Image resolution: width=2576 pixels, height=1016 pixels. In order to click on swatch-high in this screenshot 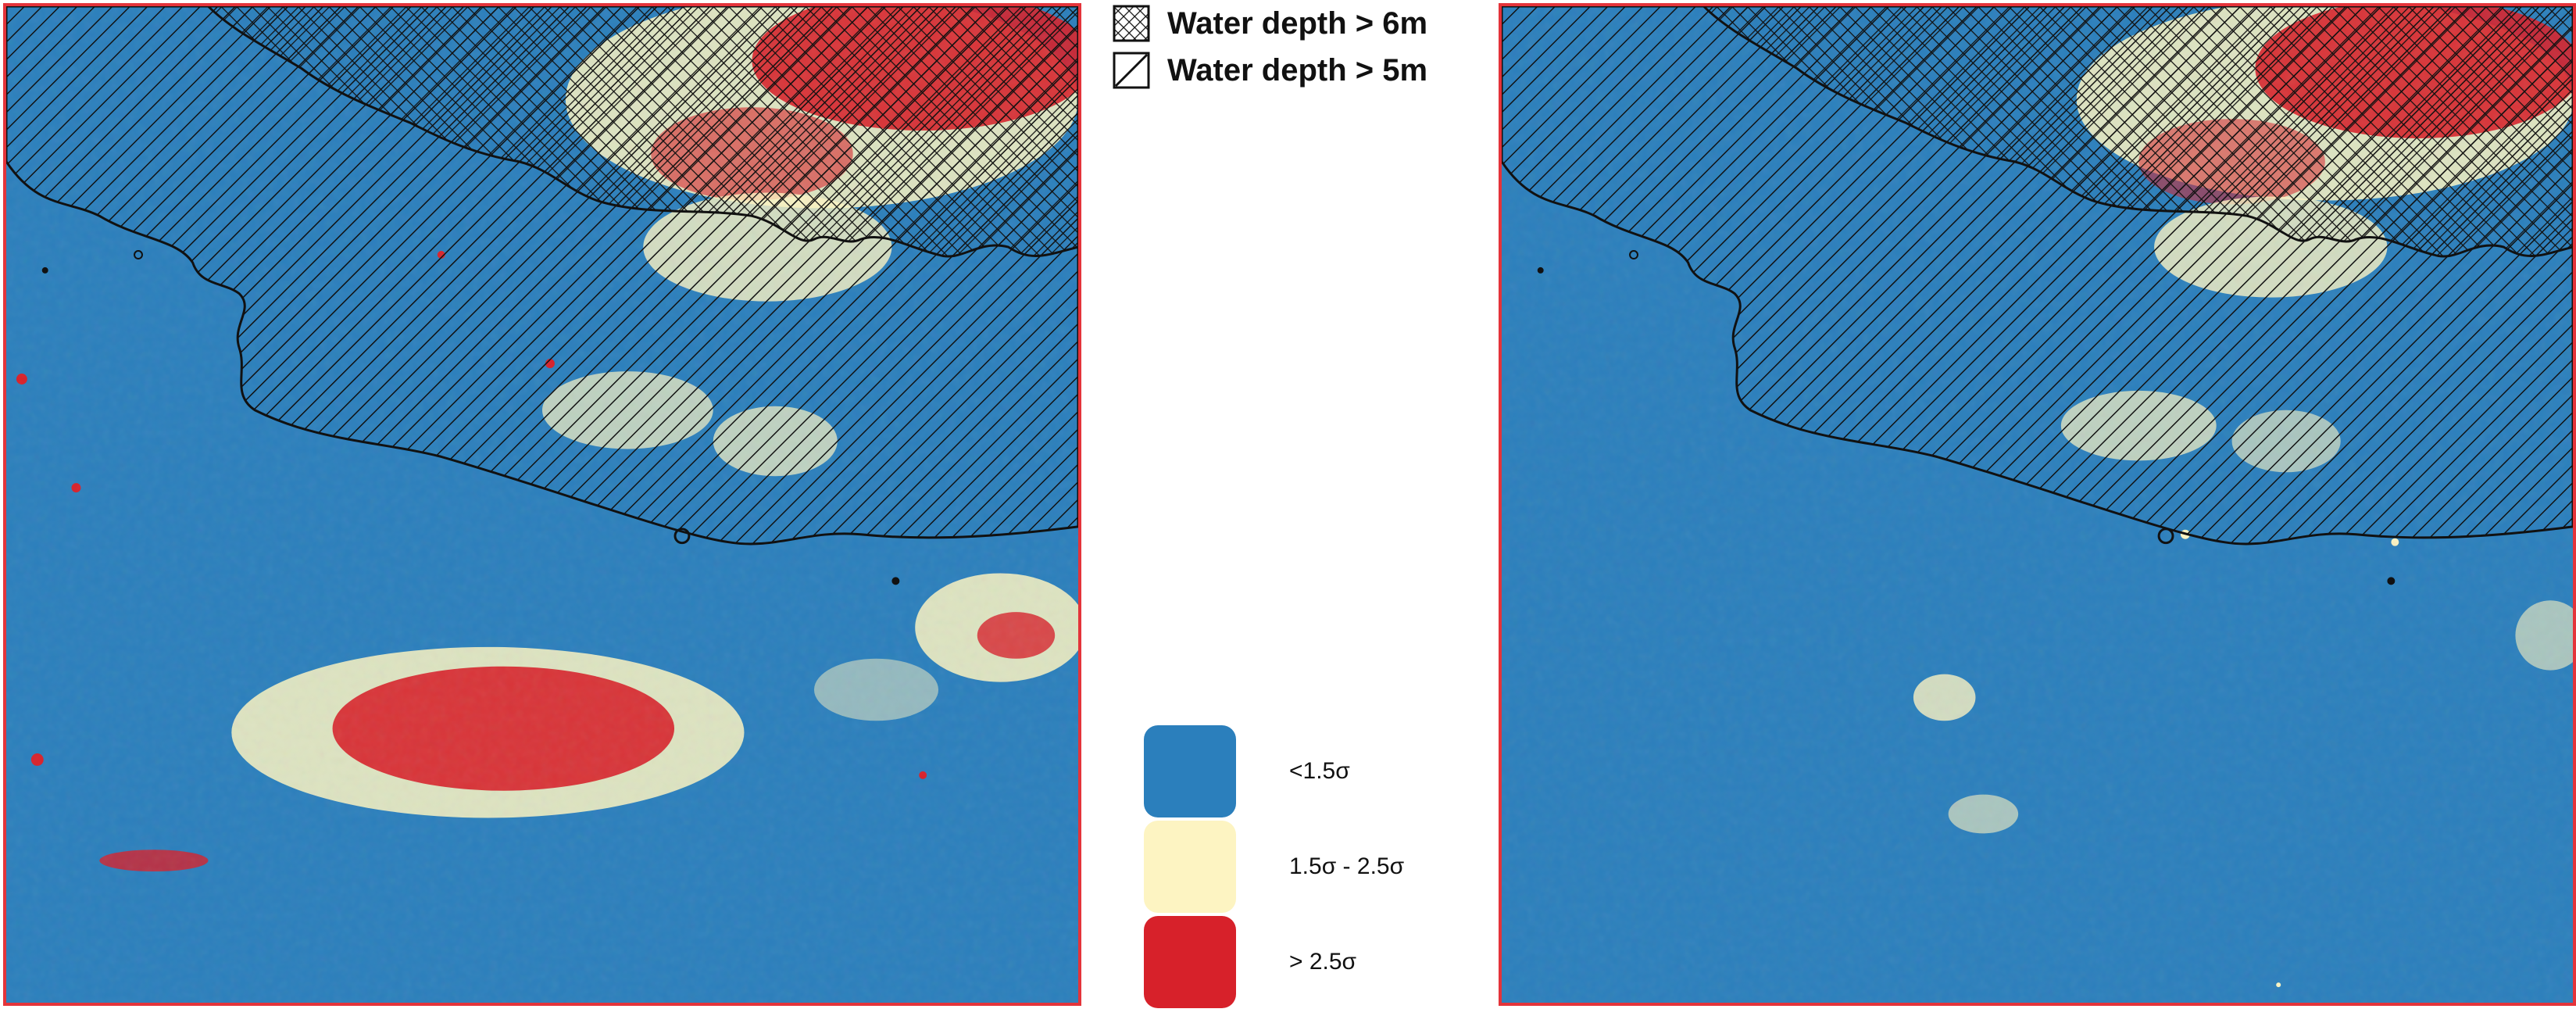, I will do `click(1190, 962)`.